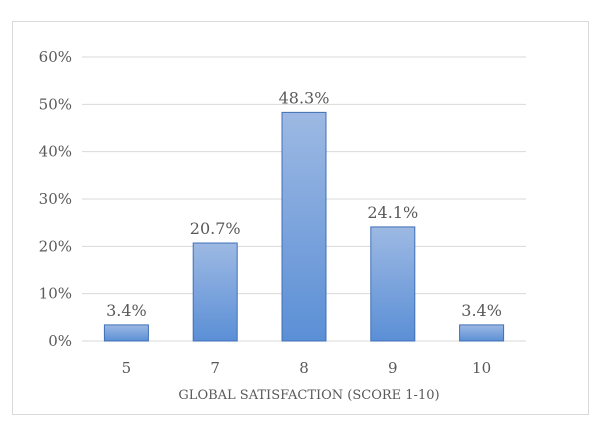 The height and width of the screenshot is (444, 600). What do you see at coordinates (60, 341) in the screenshot?
I see `y-tick-label: 0%` at bounding box center [60, 341].